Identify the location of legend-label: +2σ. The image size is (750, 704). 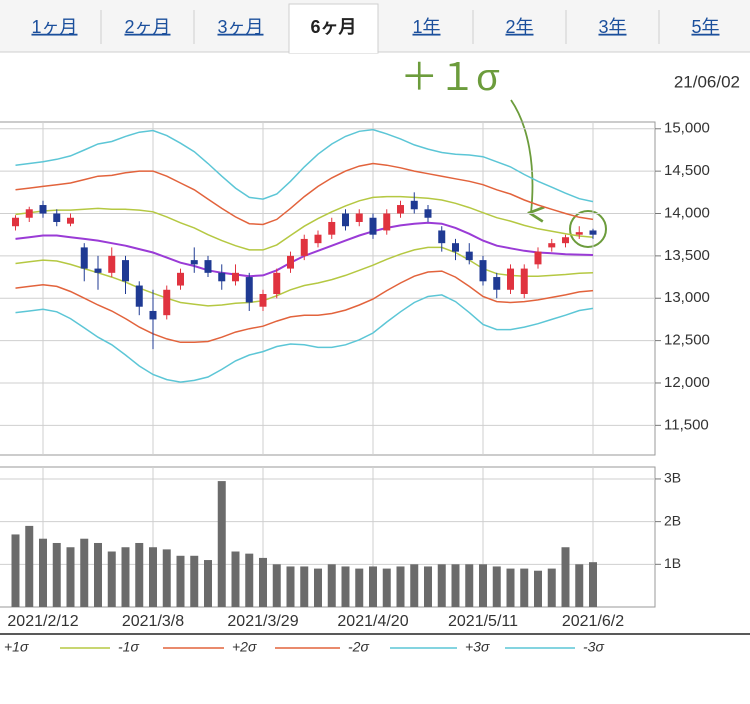
(244, 647).